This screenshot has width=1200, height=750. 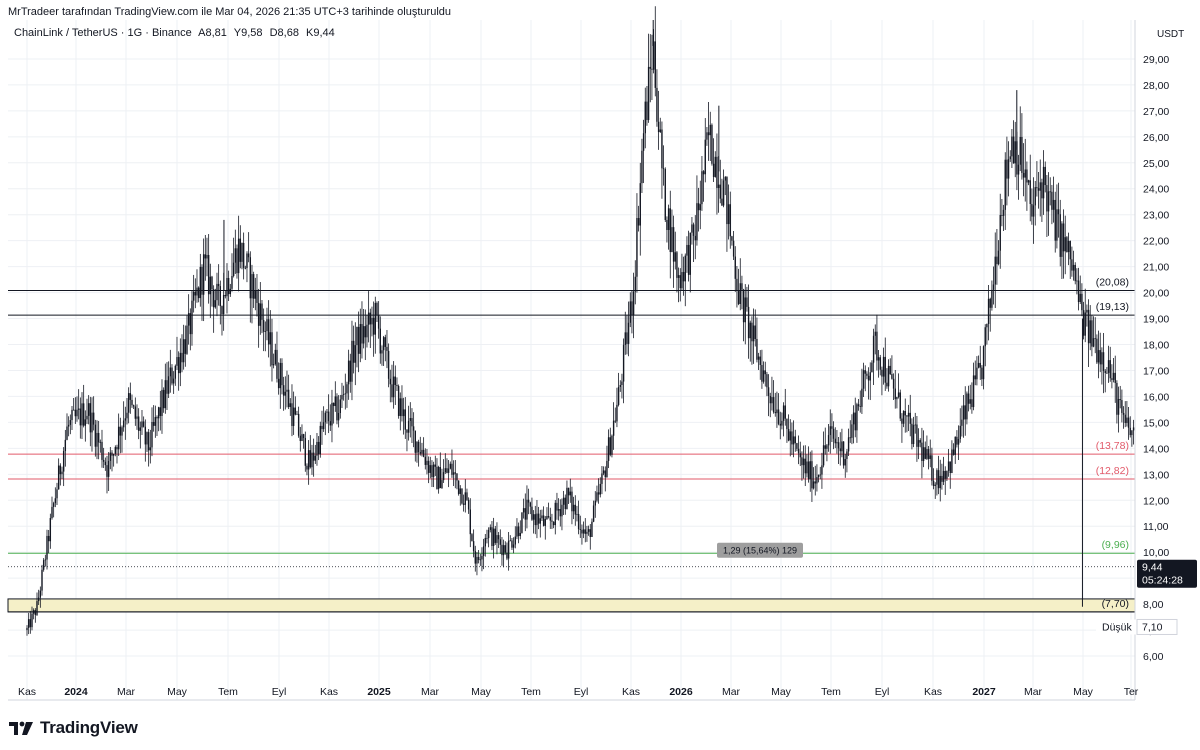 I want to click on support-zone, so click(x=603, y=605).